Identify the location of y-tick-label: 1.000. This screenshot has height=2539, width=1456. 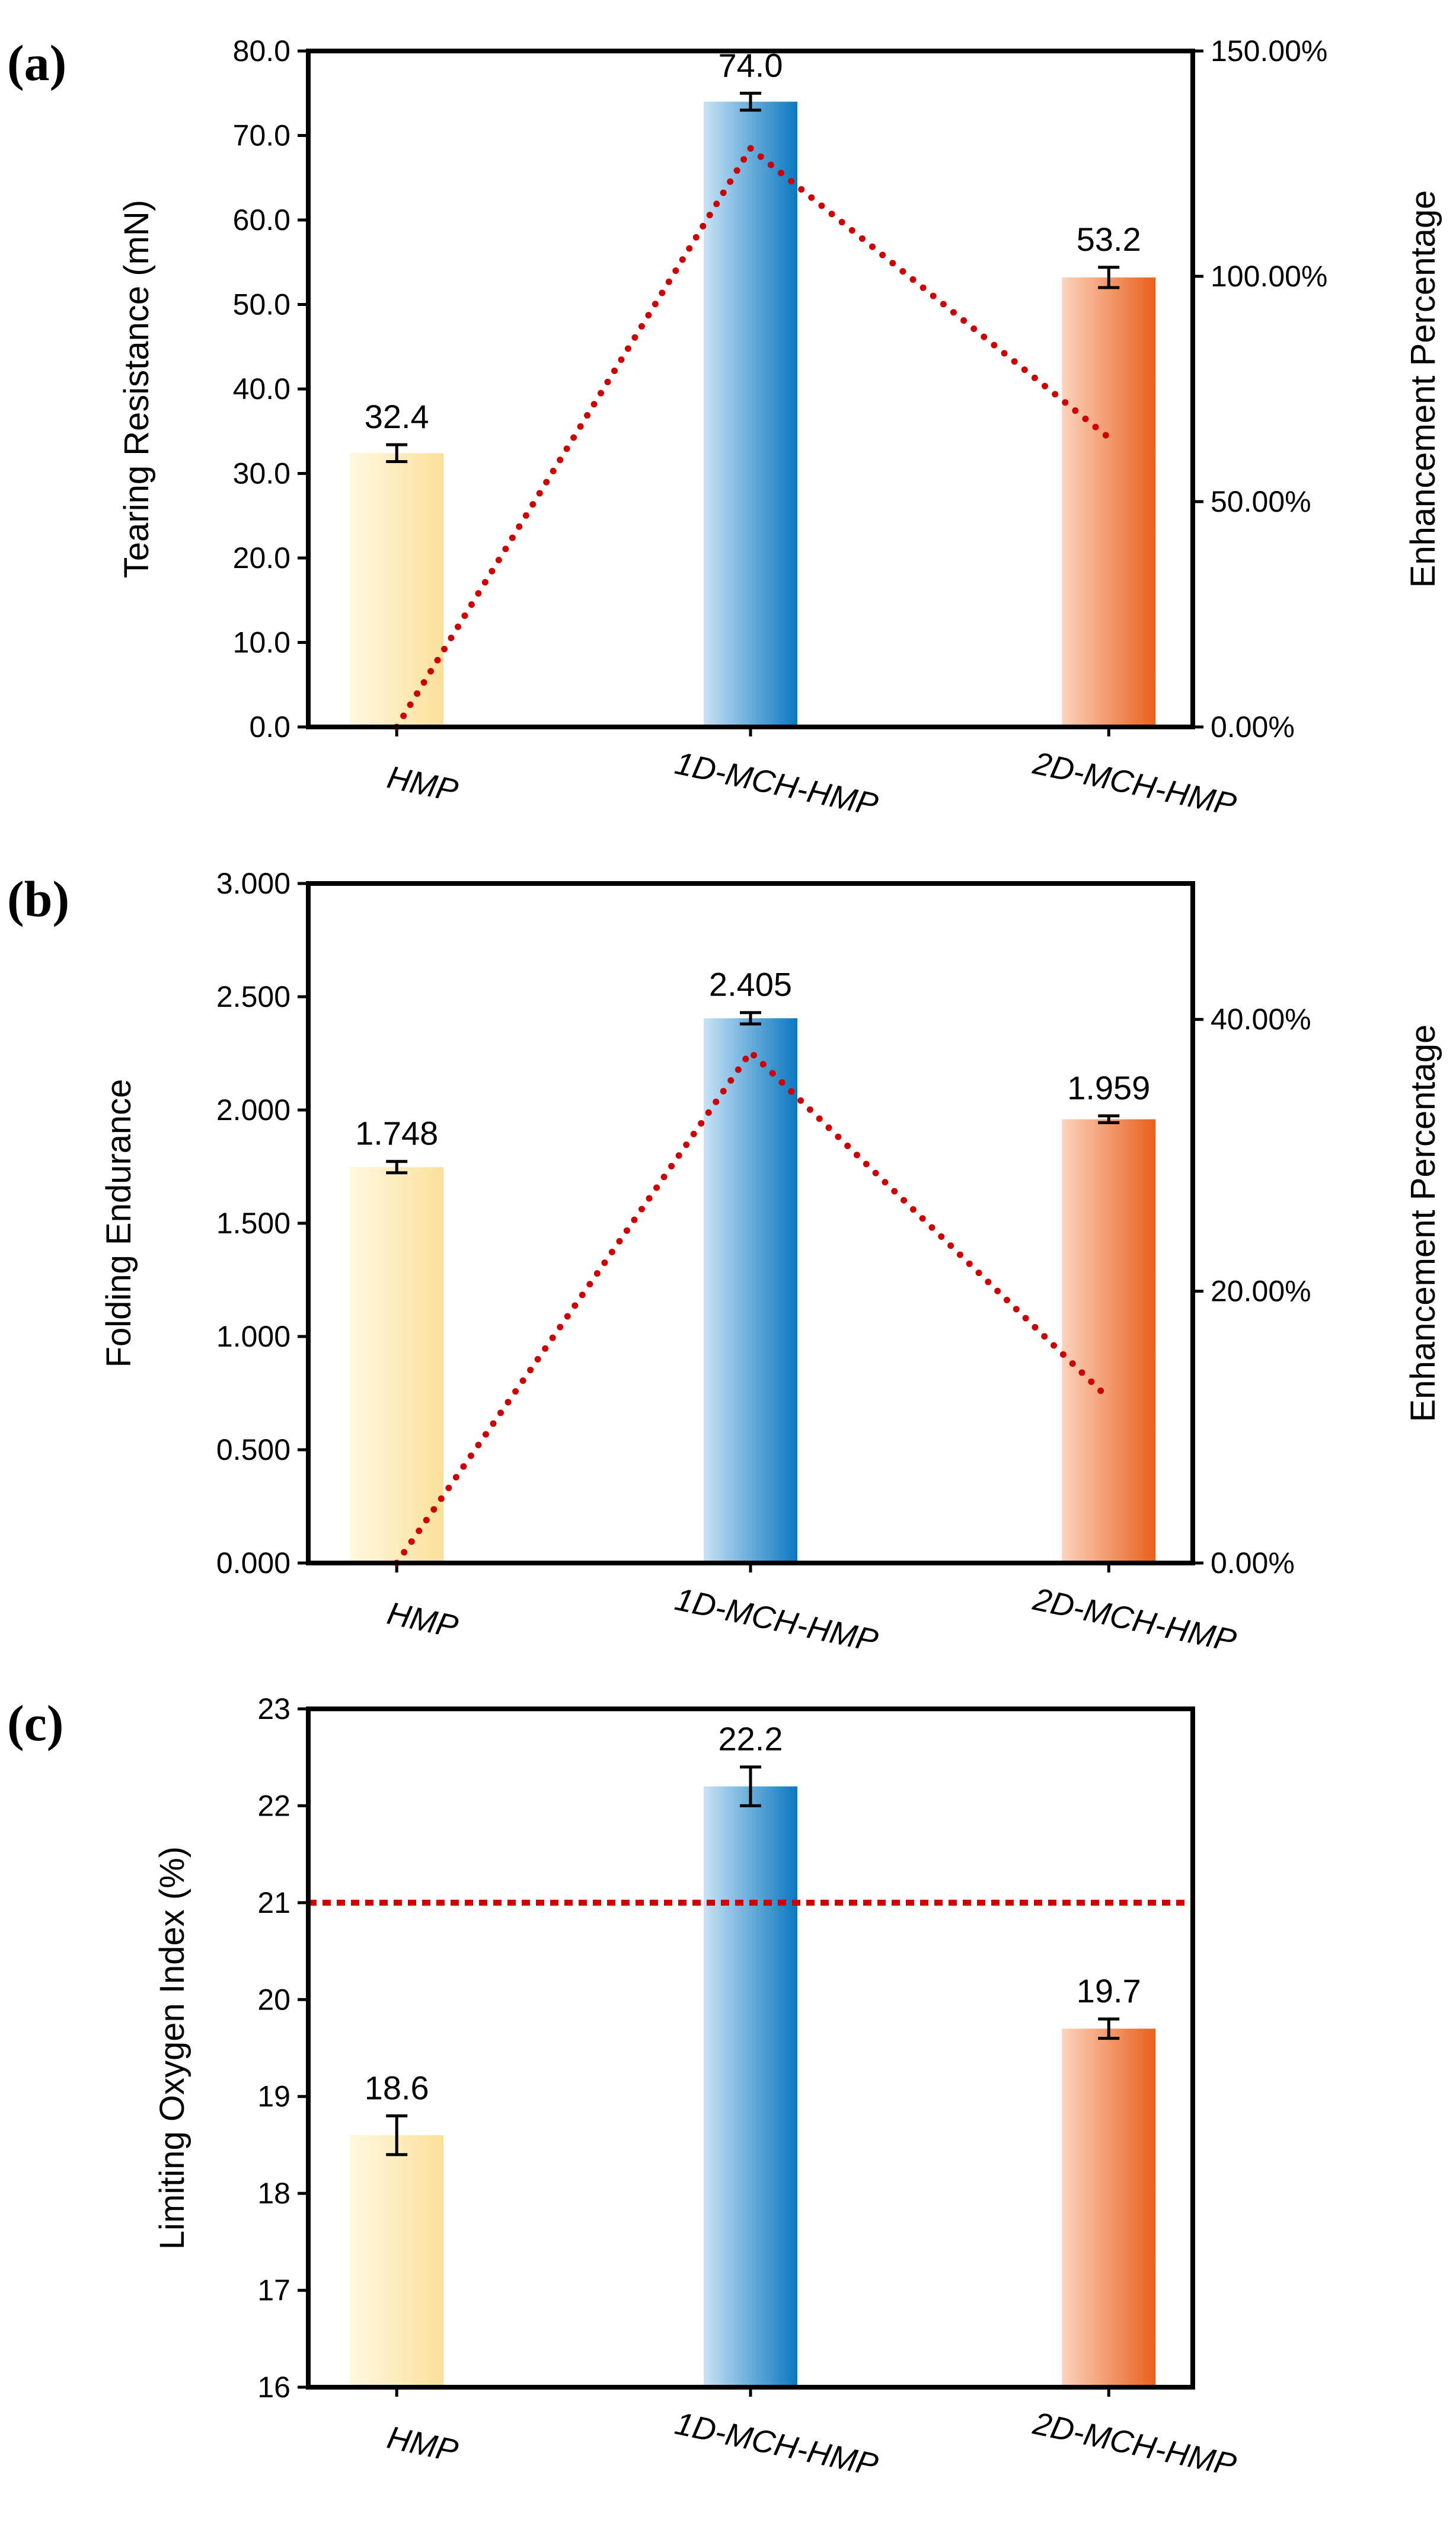
(253, 1336).